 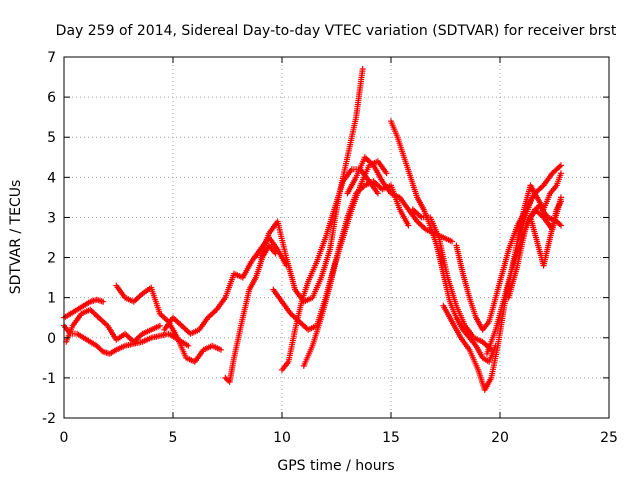 What do you see at coordinates (51, 98) in the screenshot?
I see `y-tick-label: 6` at bounding box center [51, 98].